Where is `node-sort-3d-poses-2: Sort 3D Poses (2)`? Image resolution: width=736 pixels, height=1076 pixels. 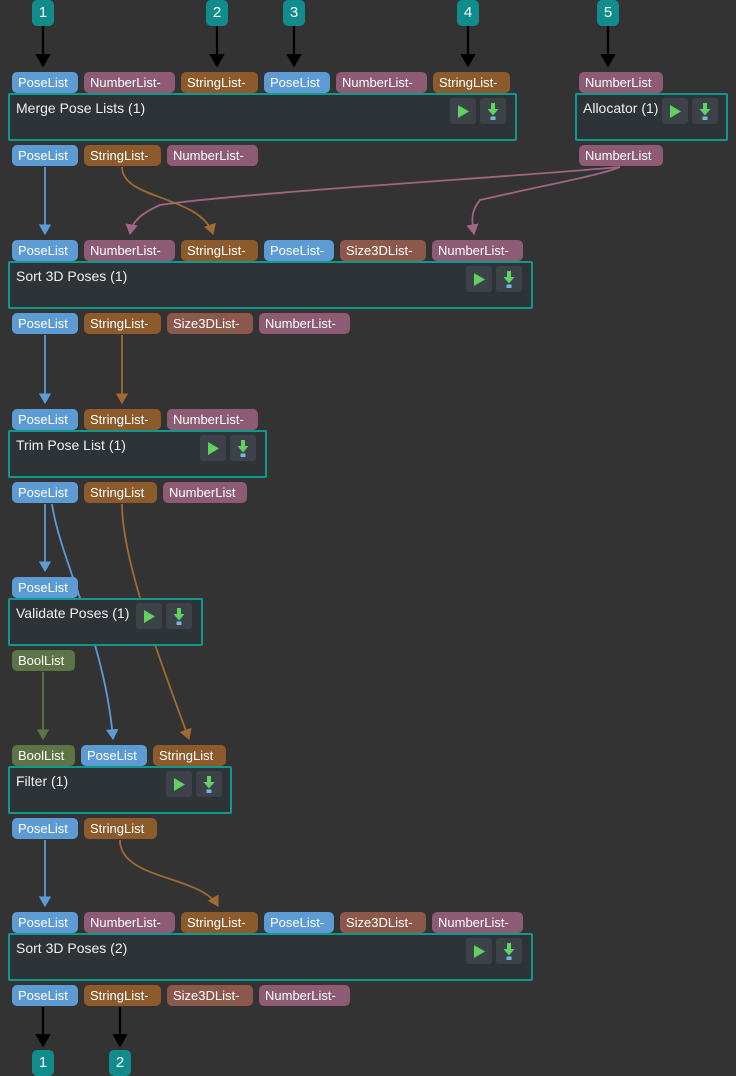
node-sort-3d-poses-2: Sort 3D Poses (2) is located at coordinates (270, 957).